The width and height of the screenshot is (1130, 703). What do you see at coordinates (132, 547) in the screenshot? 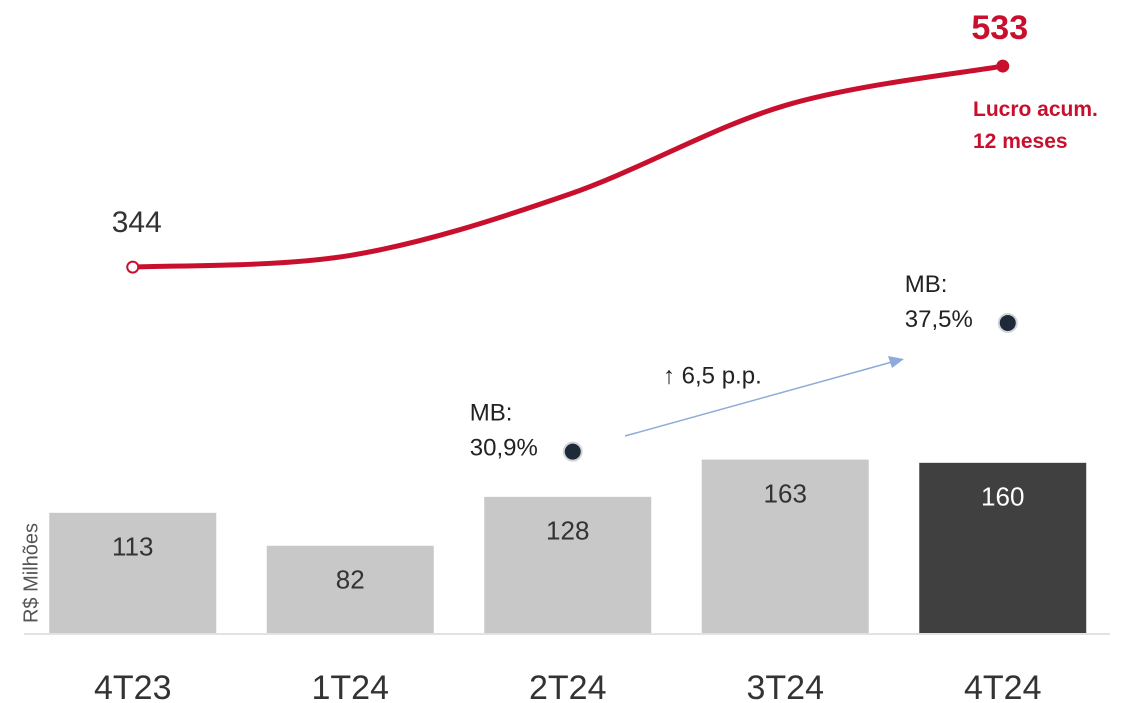
I see `bar-value-label: 113` at bounding box center [132, 547].